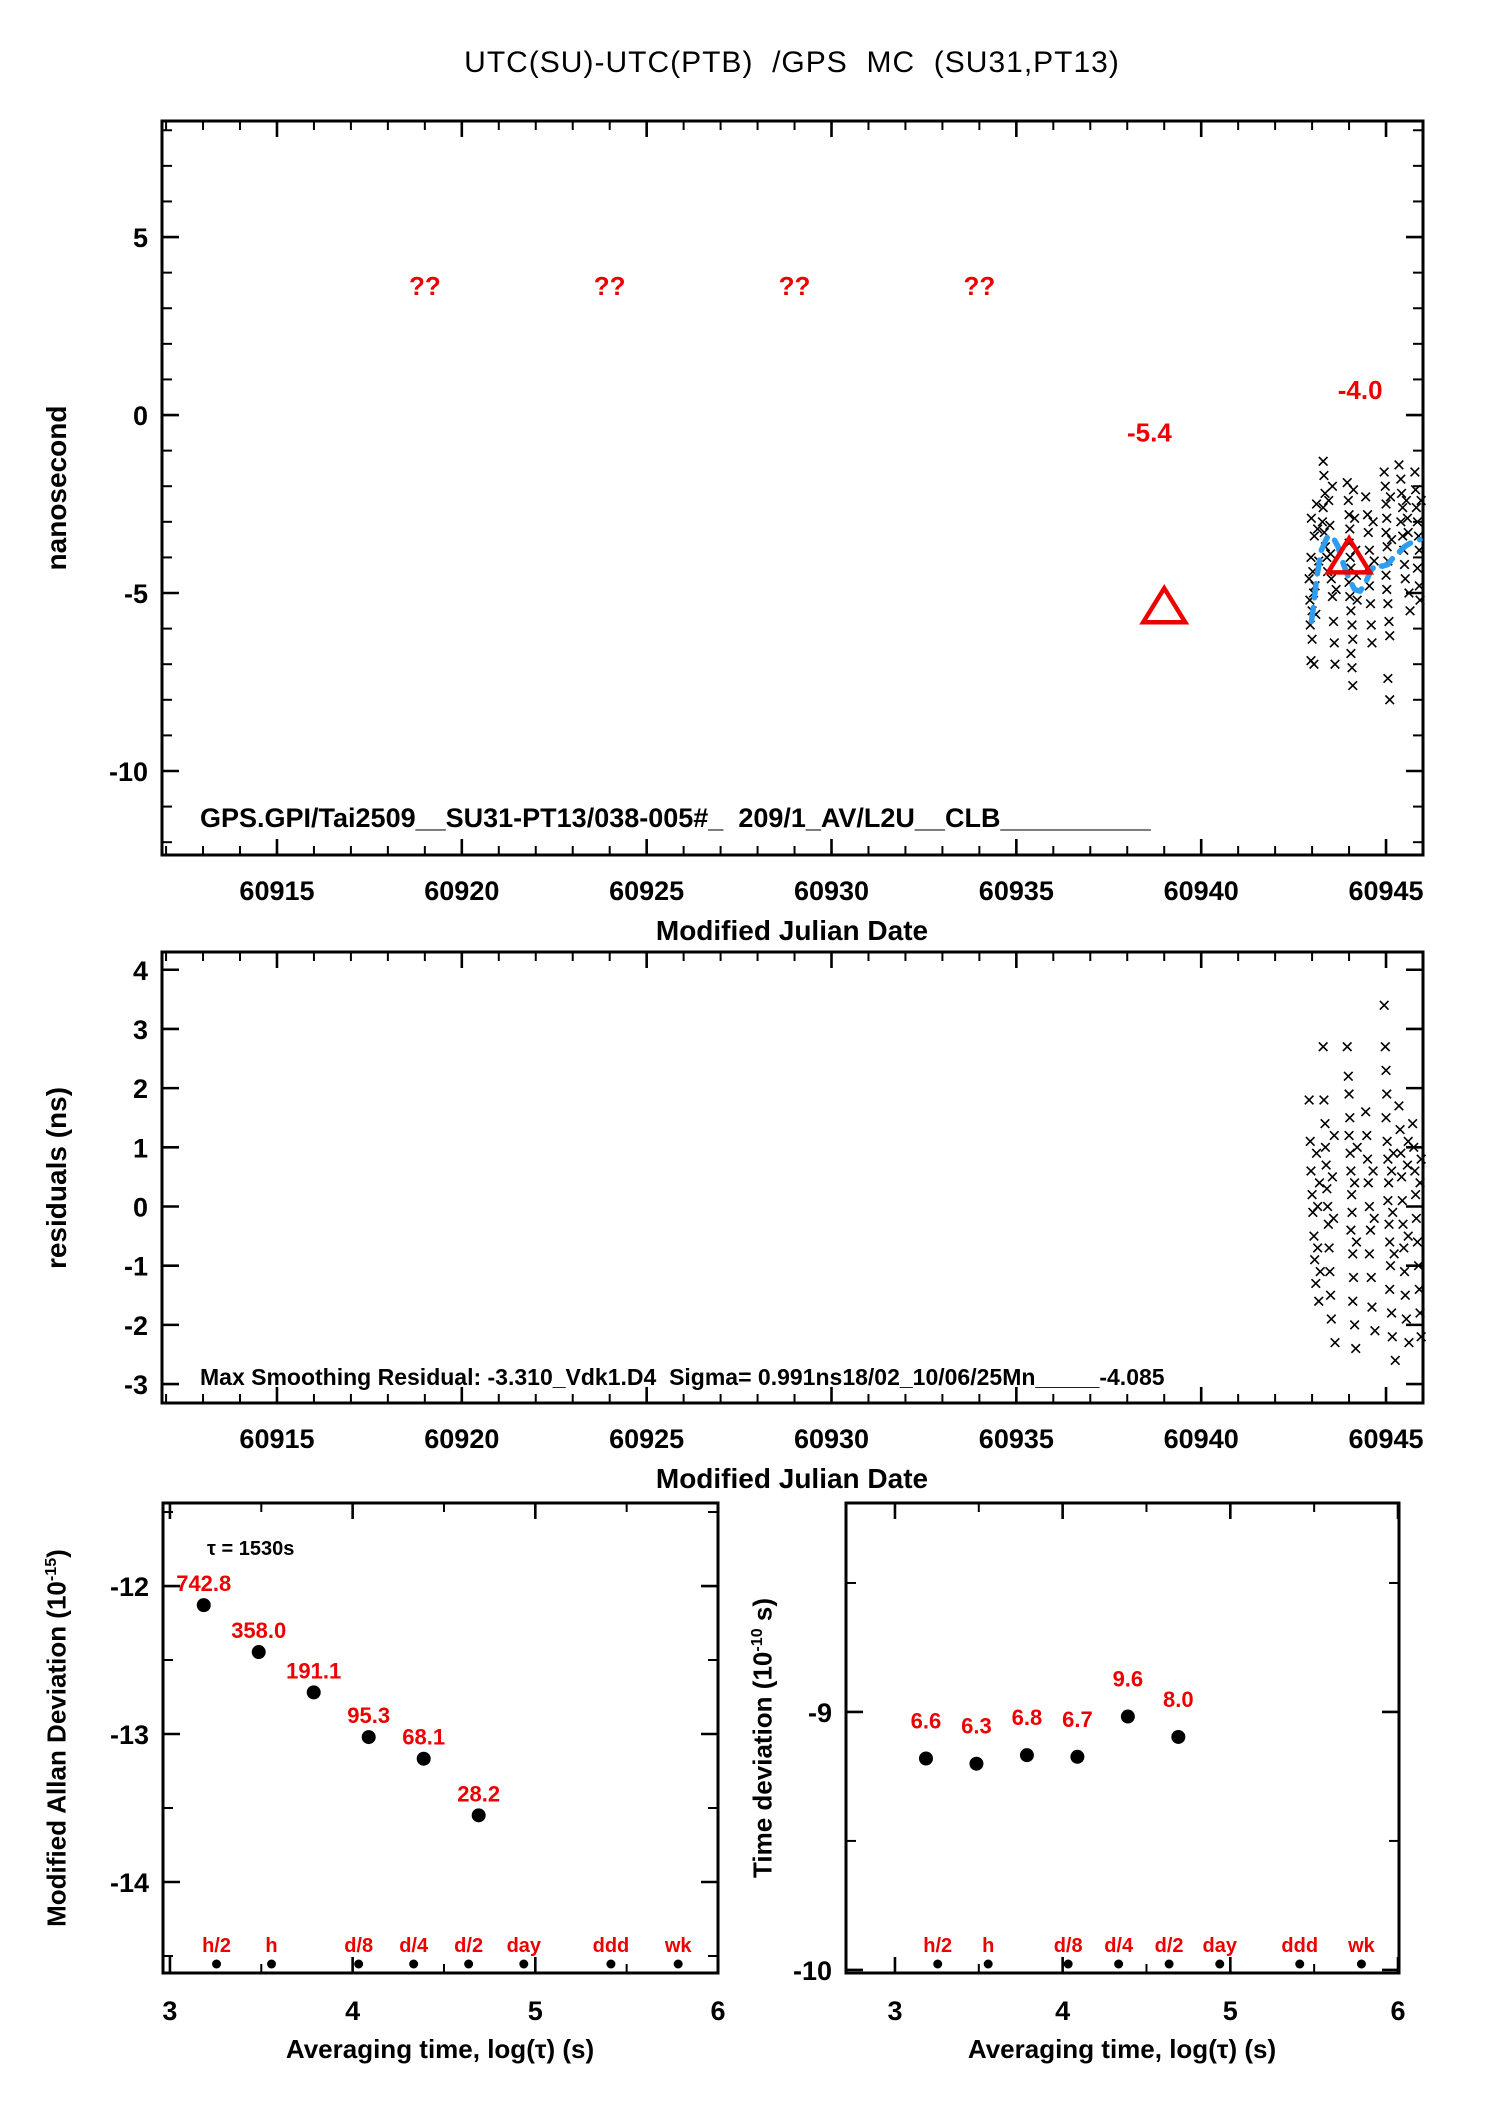 This screenshot has height=2105, width=1488. Describe the element at coordinates (140, 416) in the screenshot. I see `y-tick-label: 0` at that location.